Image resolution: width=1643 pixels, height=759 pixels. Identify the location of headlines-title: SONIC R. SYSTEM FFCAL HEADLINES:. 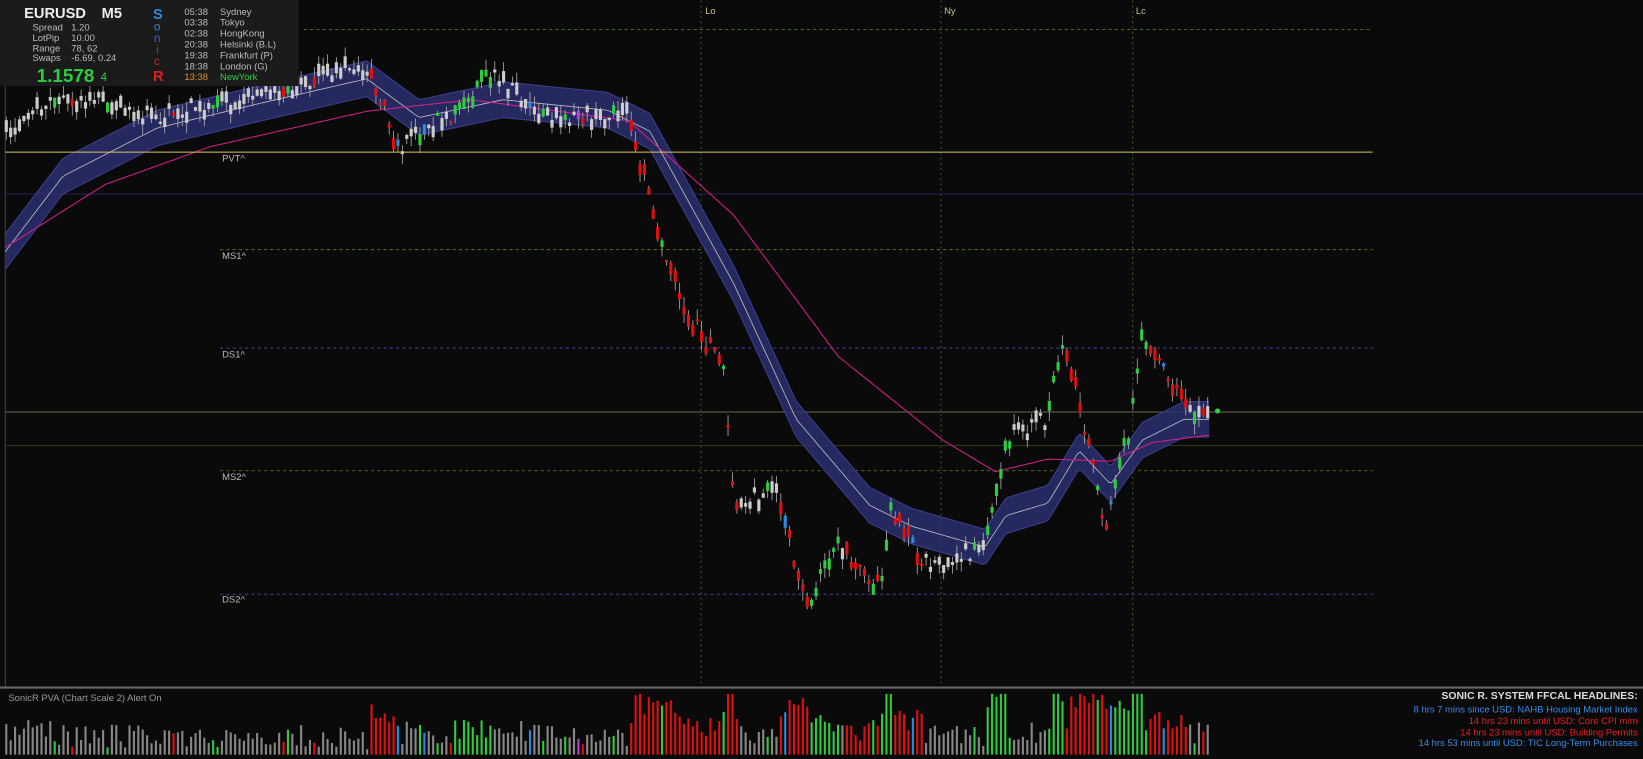
(1539, 696).